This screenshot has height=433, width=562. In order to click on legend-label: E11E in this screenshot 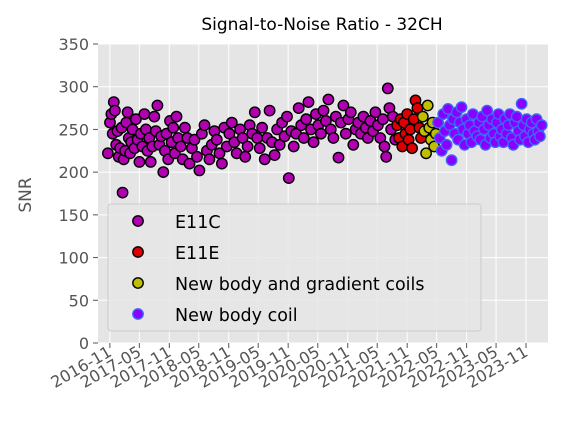, I will do `click(197, 254)`.